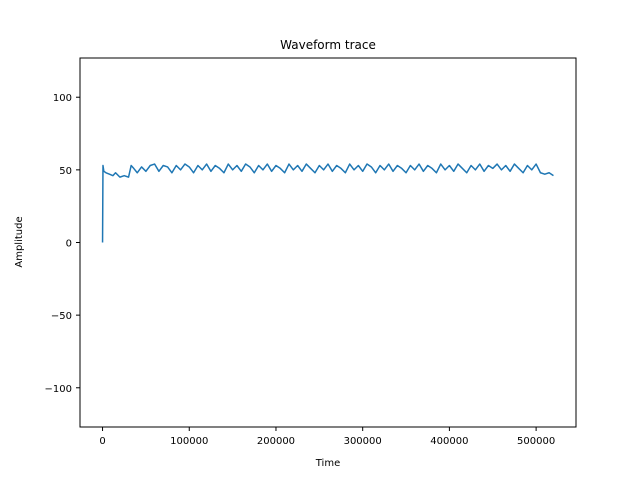 The width and height of the screenshot is (640, 480). I want to click on x-tick-label: 100000, so click(189, 441).